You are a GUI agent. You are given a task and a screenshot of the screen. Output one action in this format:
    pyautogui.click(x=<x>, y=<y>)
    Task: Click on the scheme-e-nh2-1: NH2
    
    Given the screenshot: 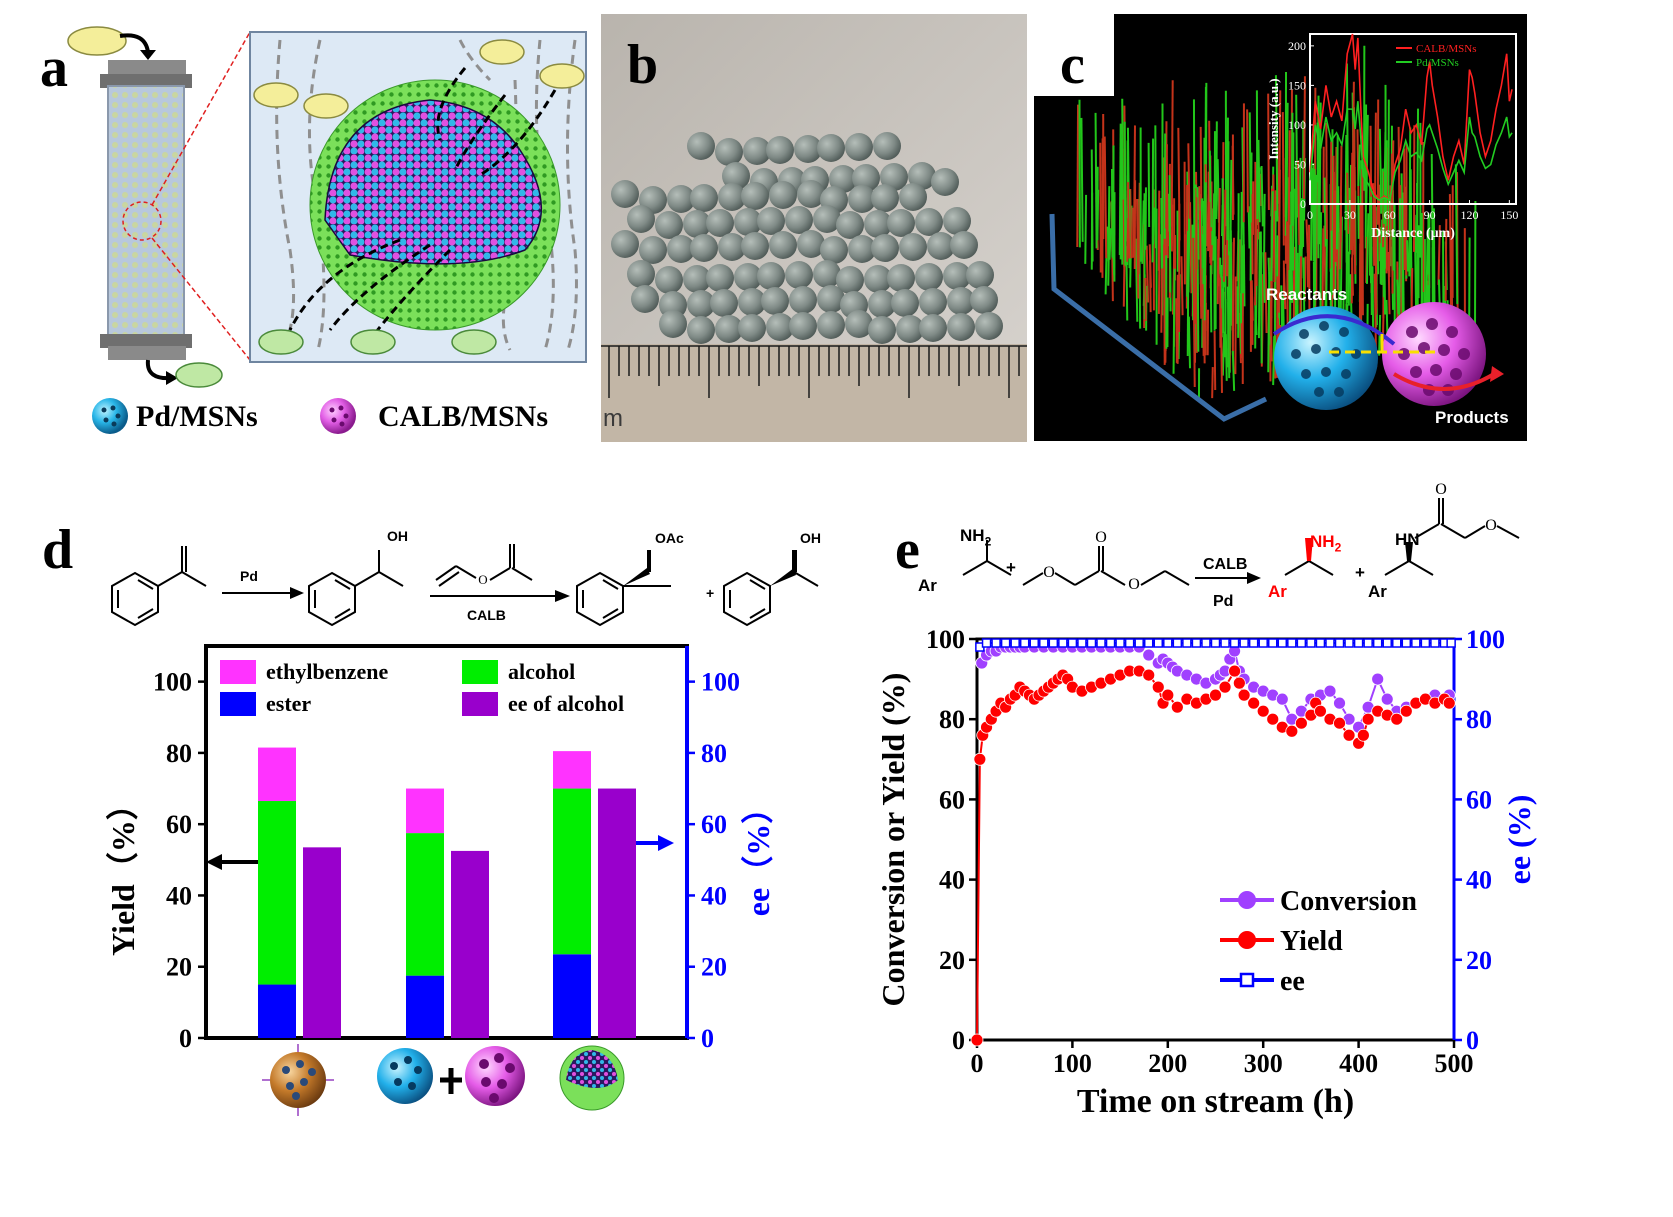 What is the action you would take?
    pyautogui.click(x=975, y=537)
    